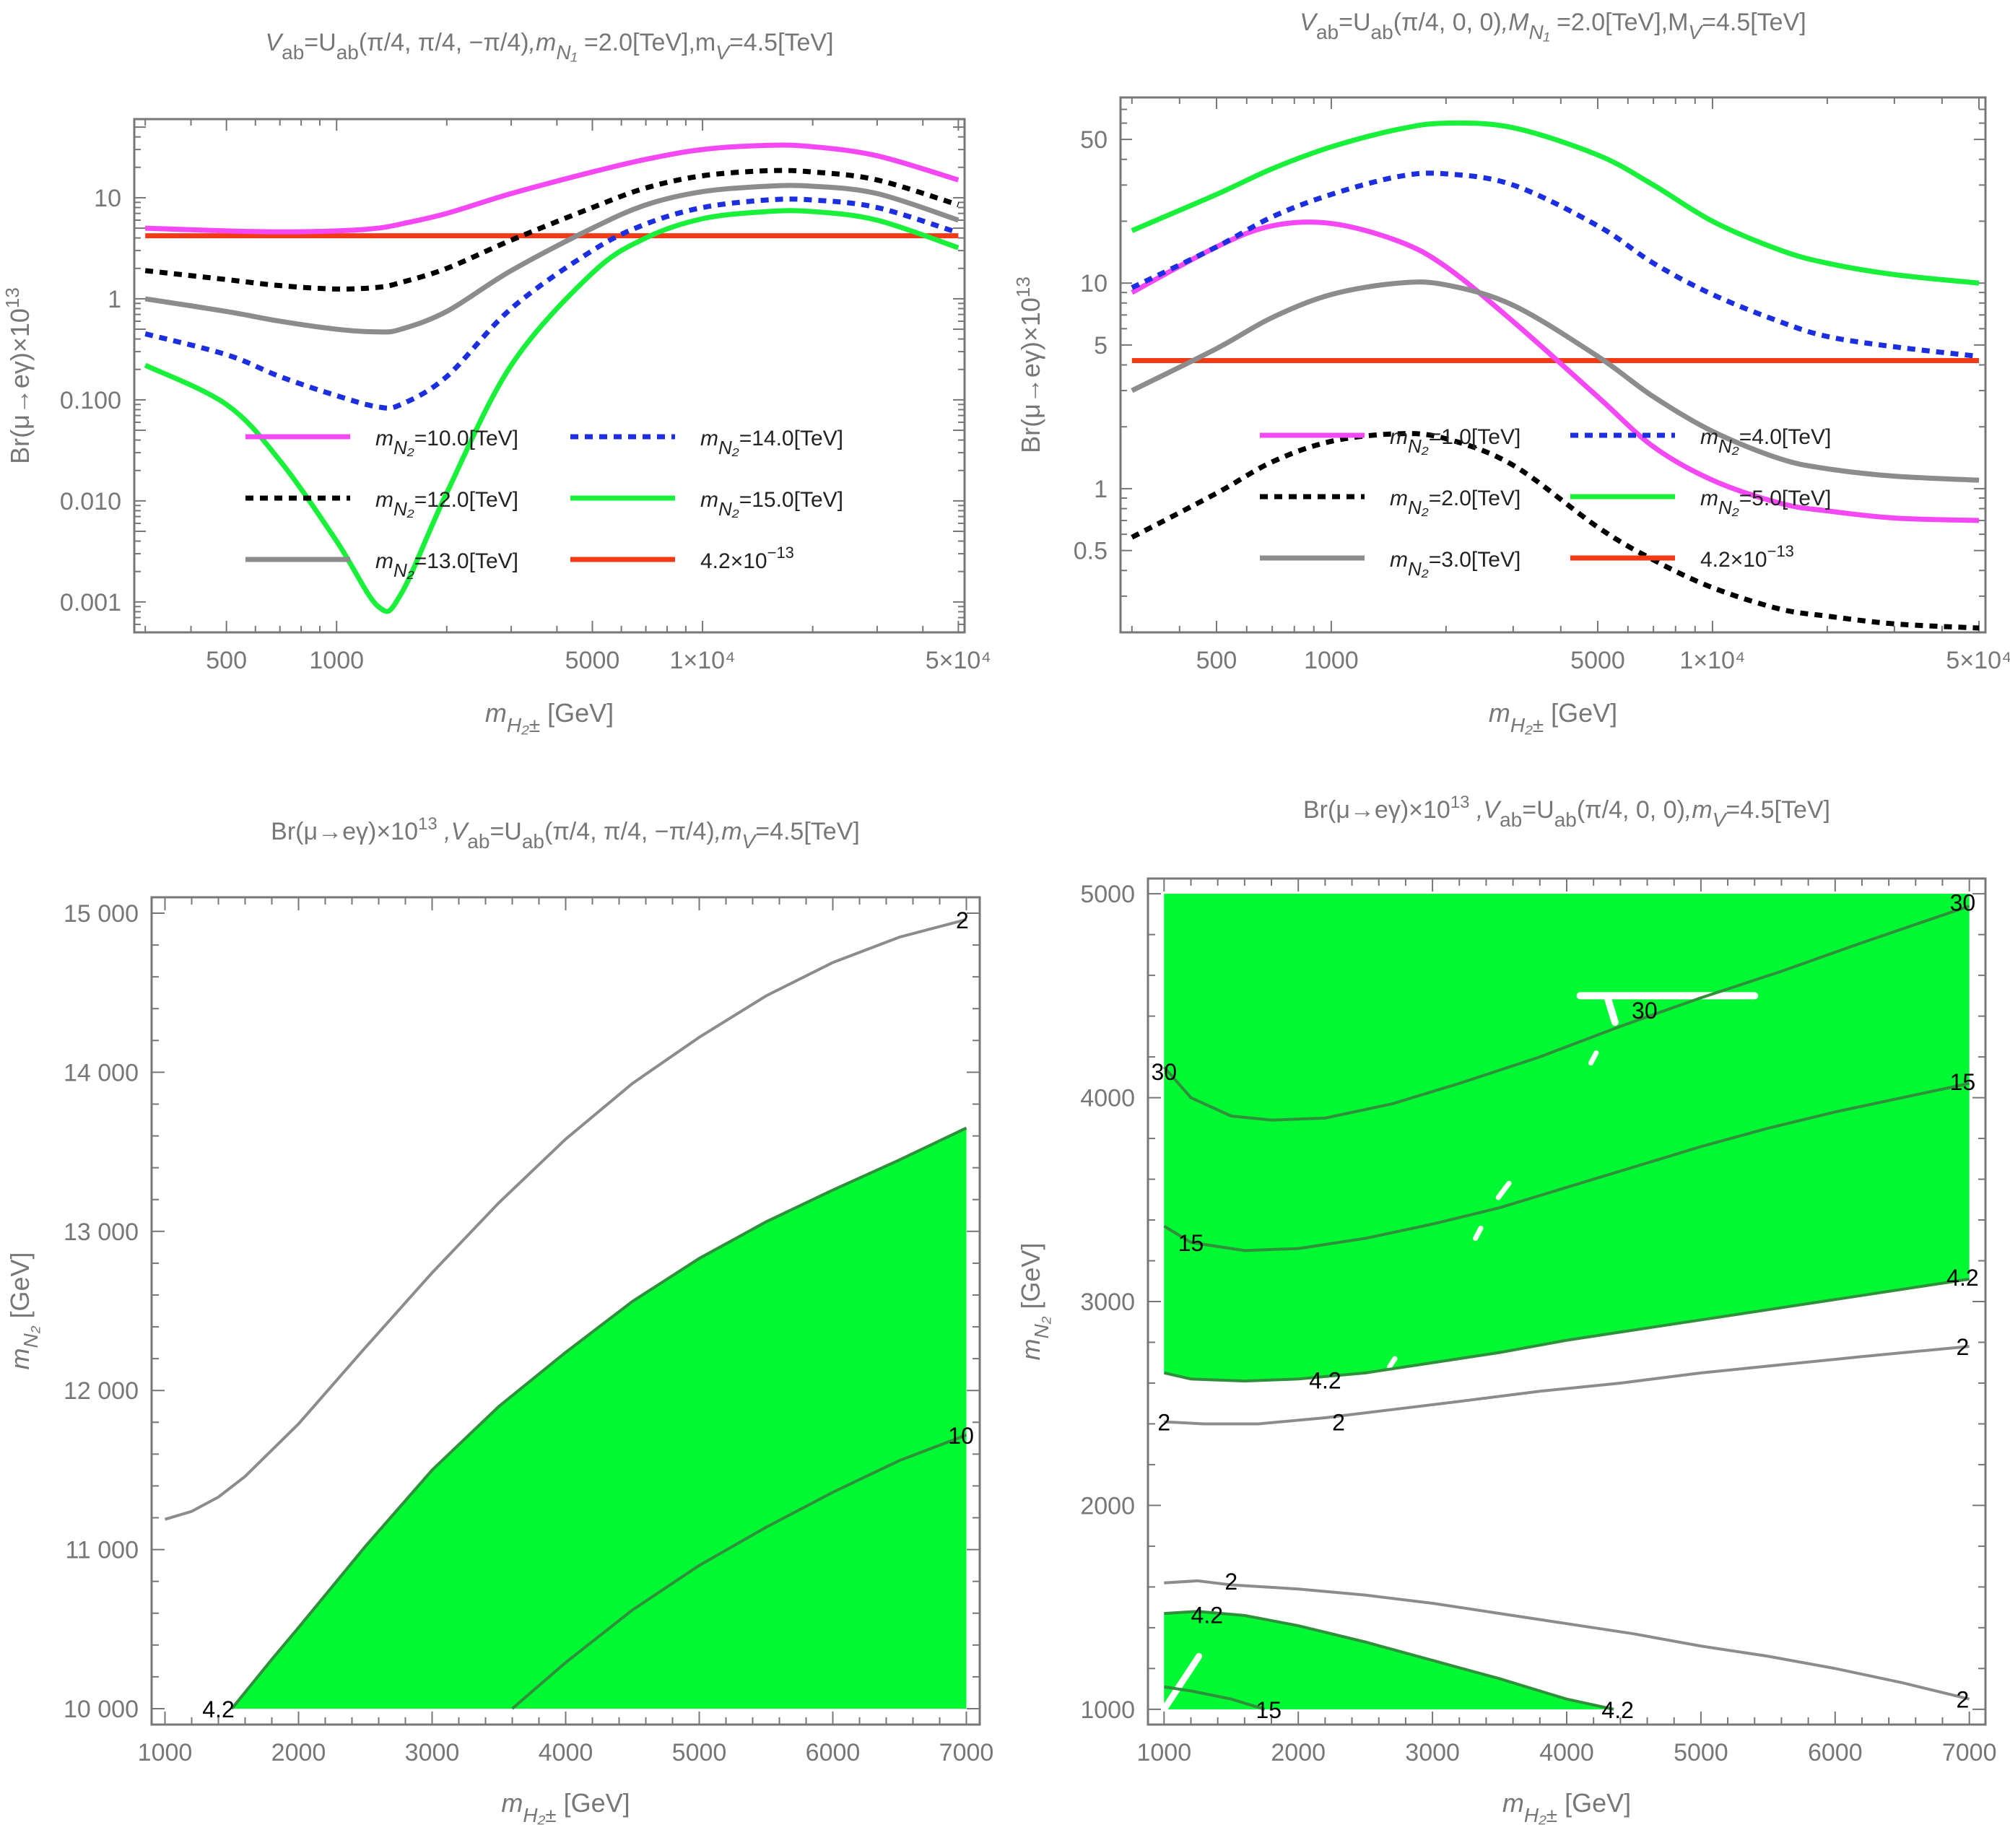 Image resolution: width=2010 pixels, height=1848 pixels. Describe the element at coordinates (1455, 564) in the screenshot. I see `legend-label: mN₂=3.0[TeV]` at that location.